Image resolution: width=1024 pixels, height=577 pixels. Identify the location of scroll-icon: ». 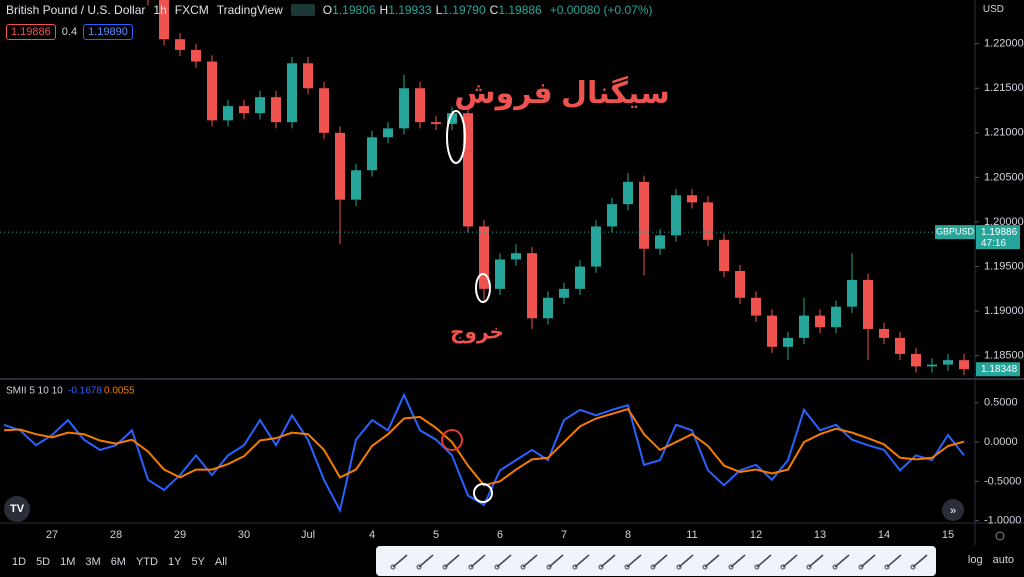
(953, 511).